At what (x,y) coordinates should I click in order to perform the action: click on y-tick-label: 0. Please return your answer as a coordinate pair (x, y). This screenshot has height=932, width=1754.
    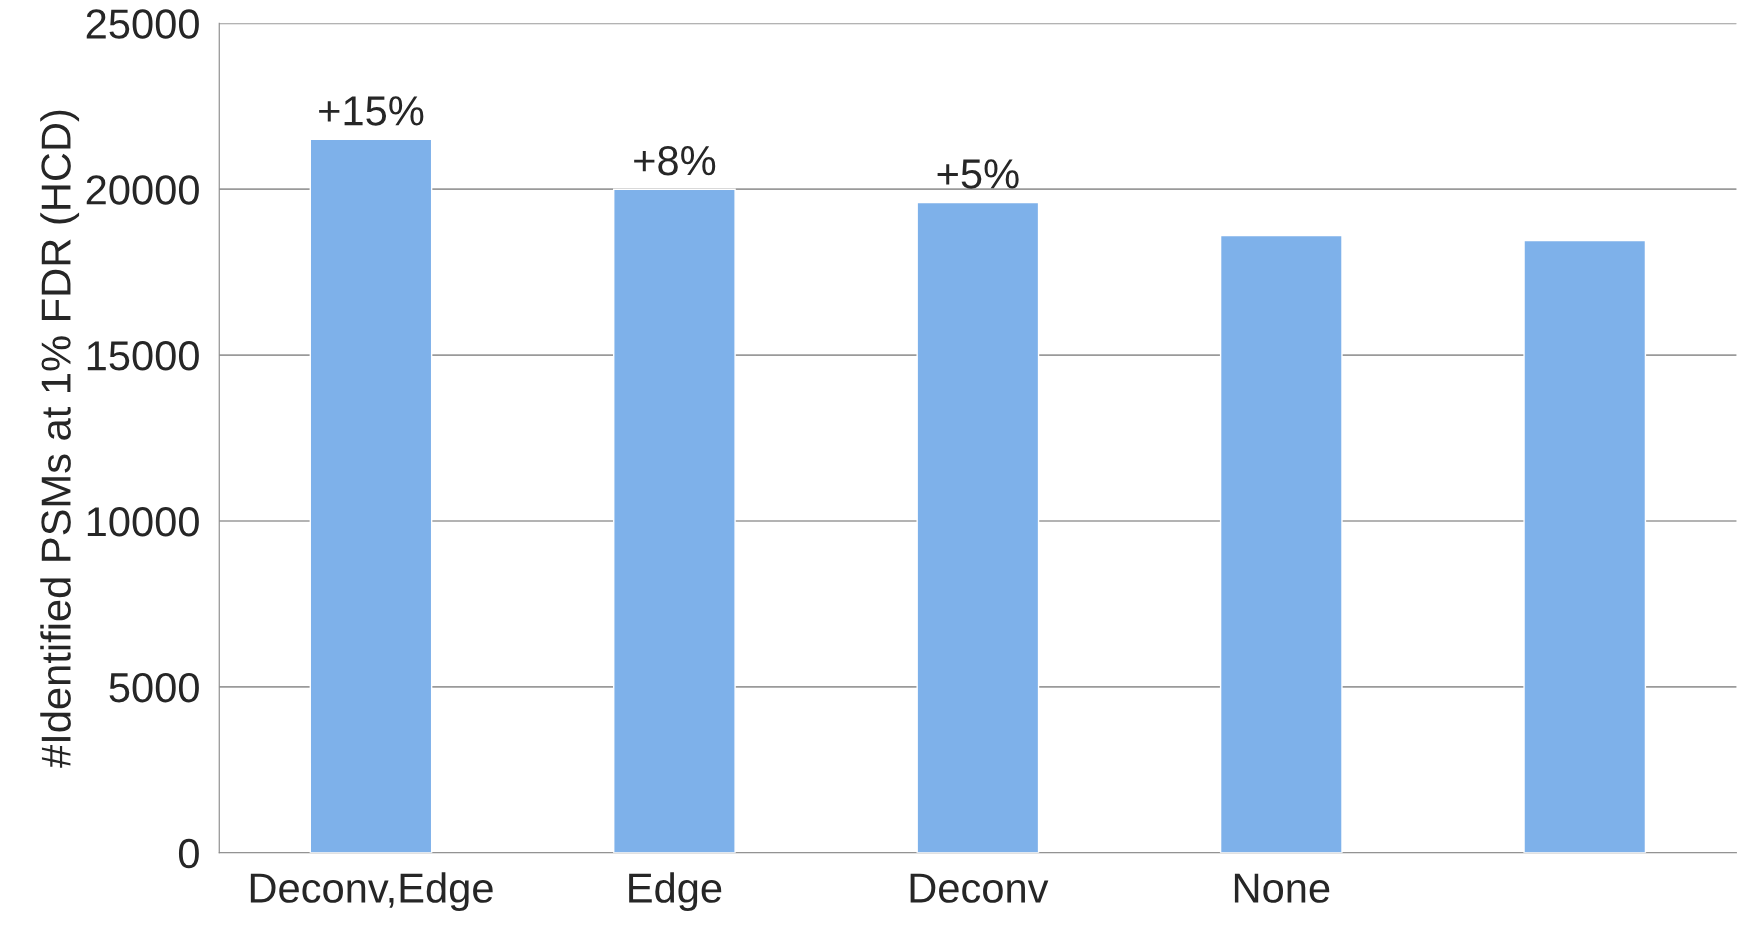
    Looking at the image, I should click on (188, 853).